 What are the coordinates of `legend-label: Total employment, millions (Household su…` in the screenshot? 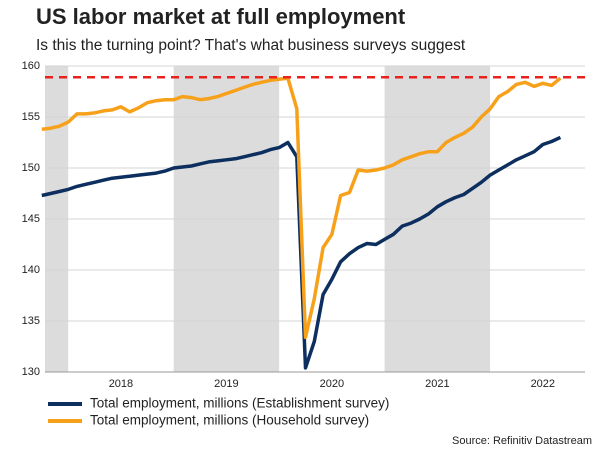 It's located at (229, 420).